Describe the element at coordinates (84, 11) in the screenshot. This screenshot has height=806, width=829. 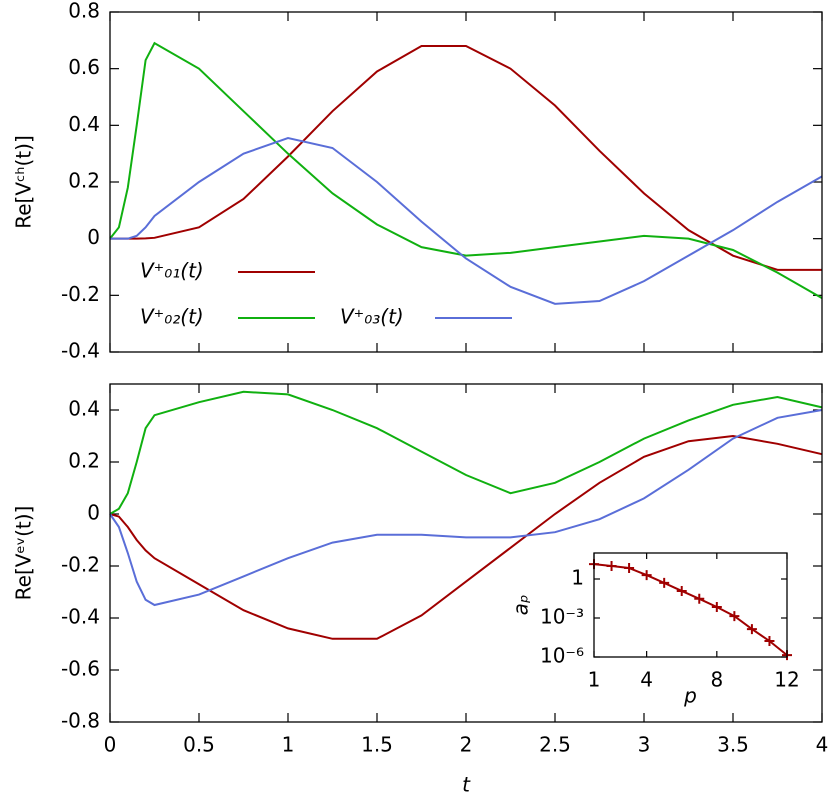
I see `y-tick-label: 0.8` at that location.